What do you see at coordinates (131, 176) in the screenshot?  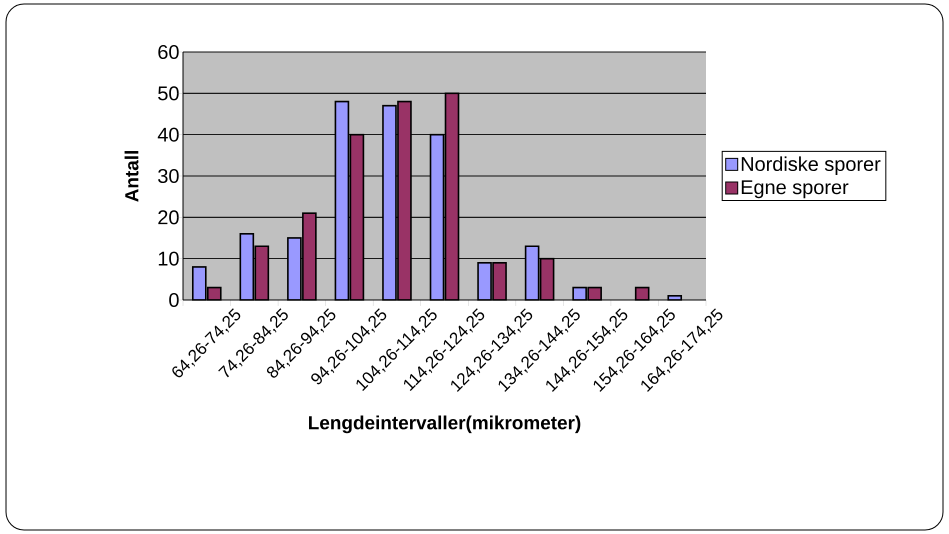 I see `y-axis-title: Antall` at bounding box center [131, 176].